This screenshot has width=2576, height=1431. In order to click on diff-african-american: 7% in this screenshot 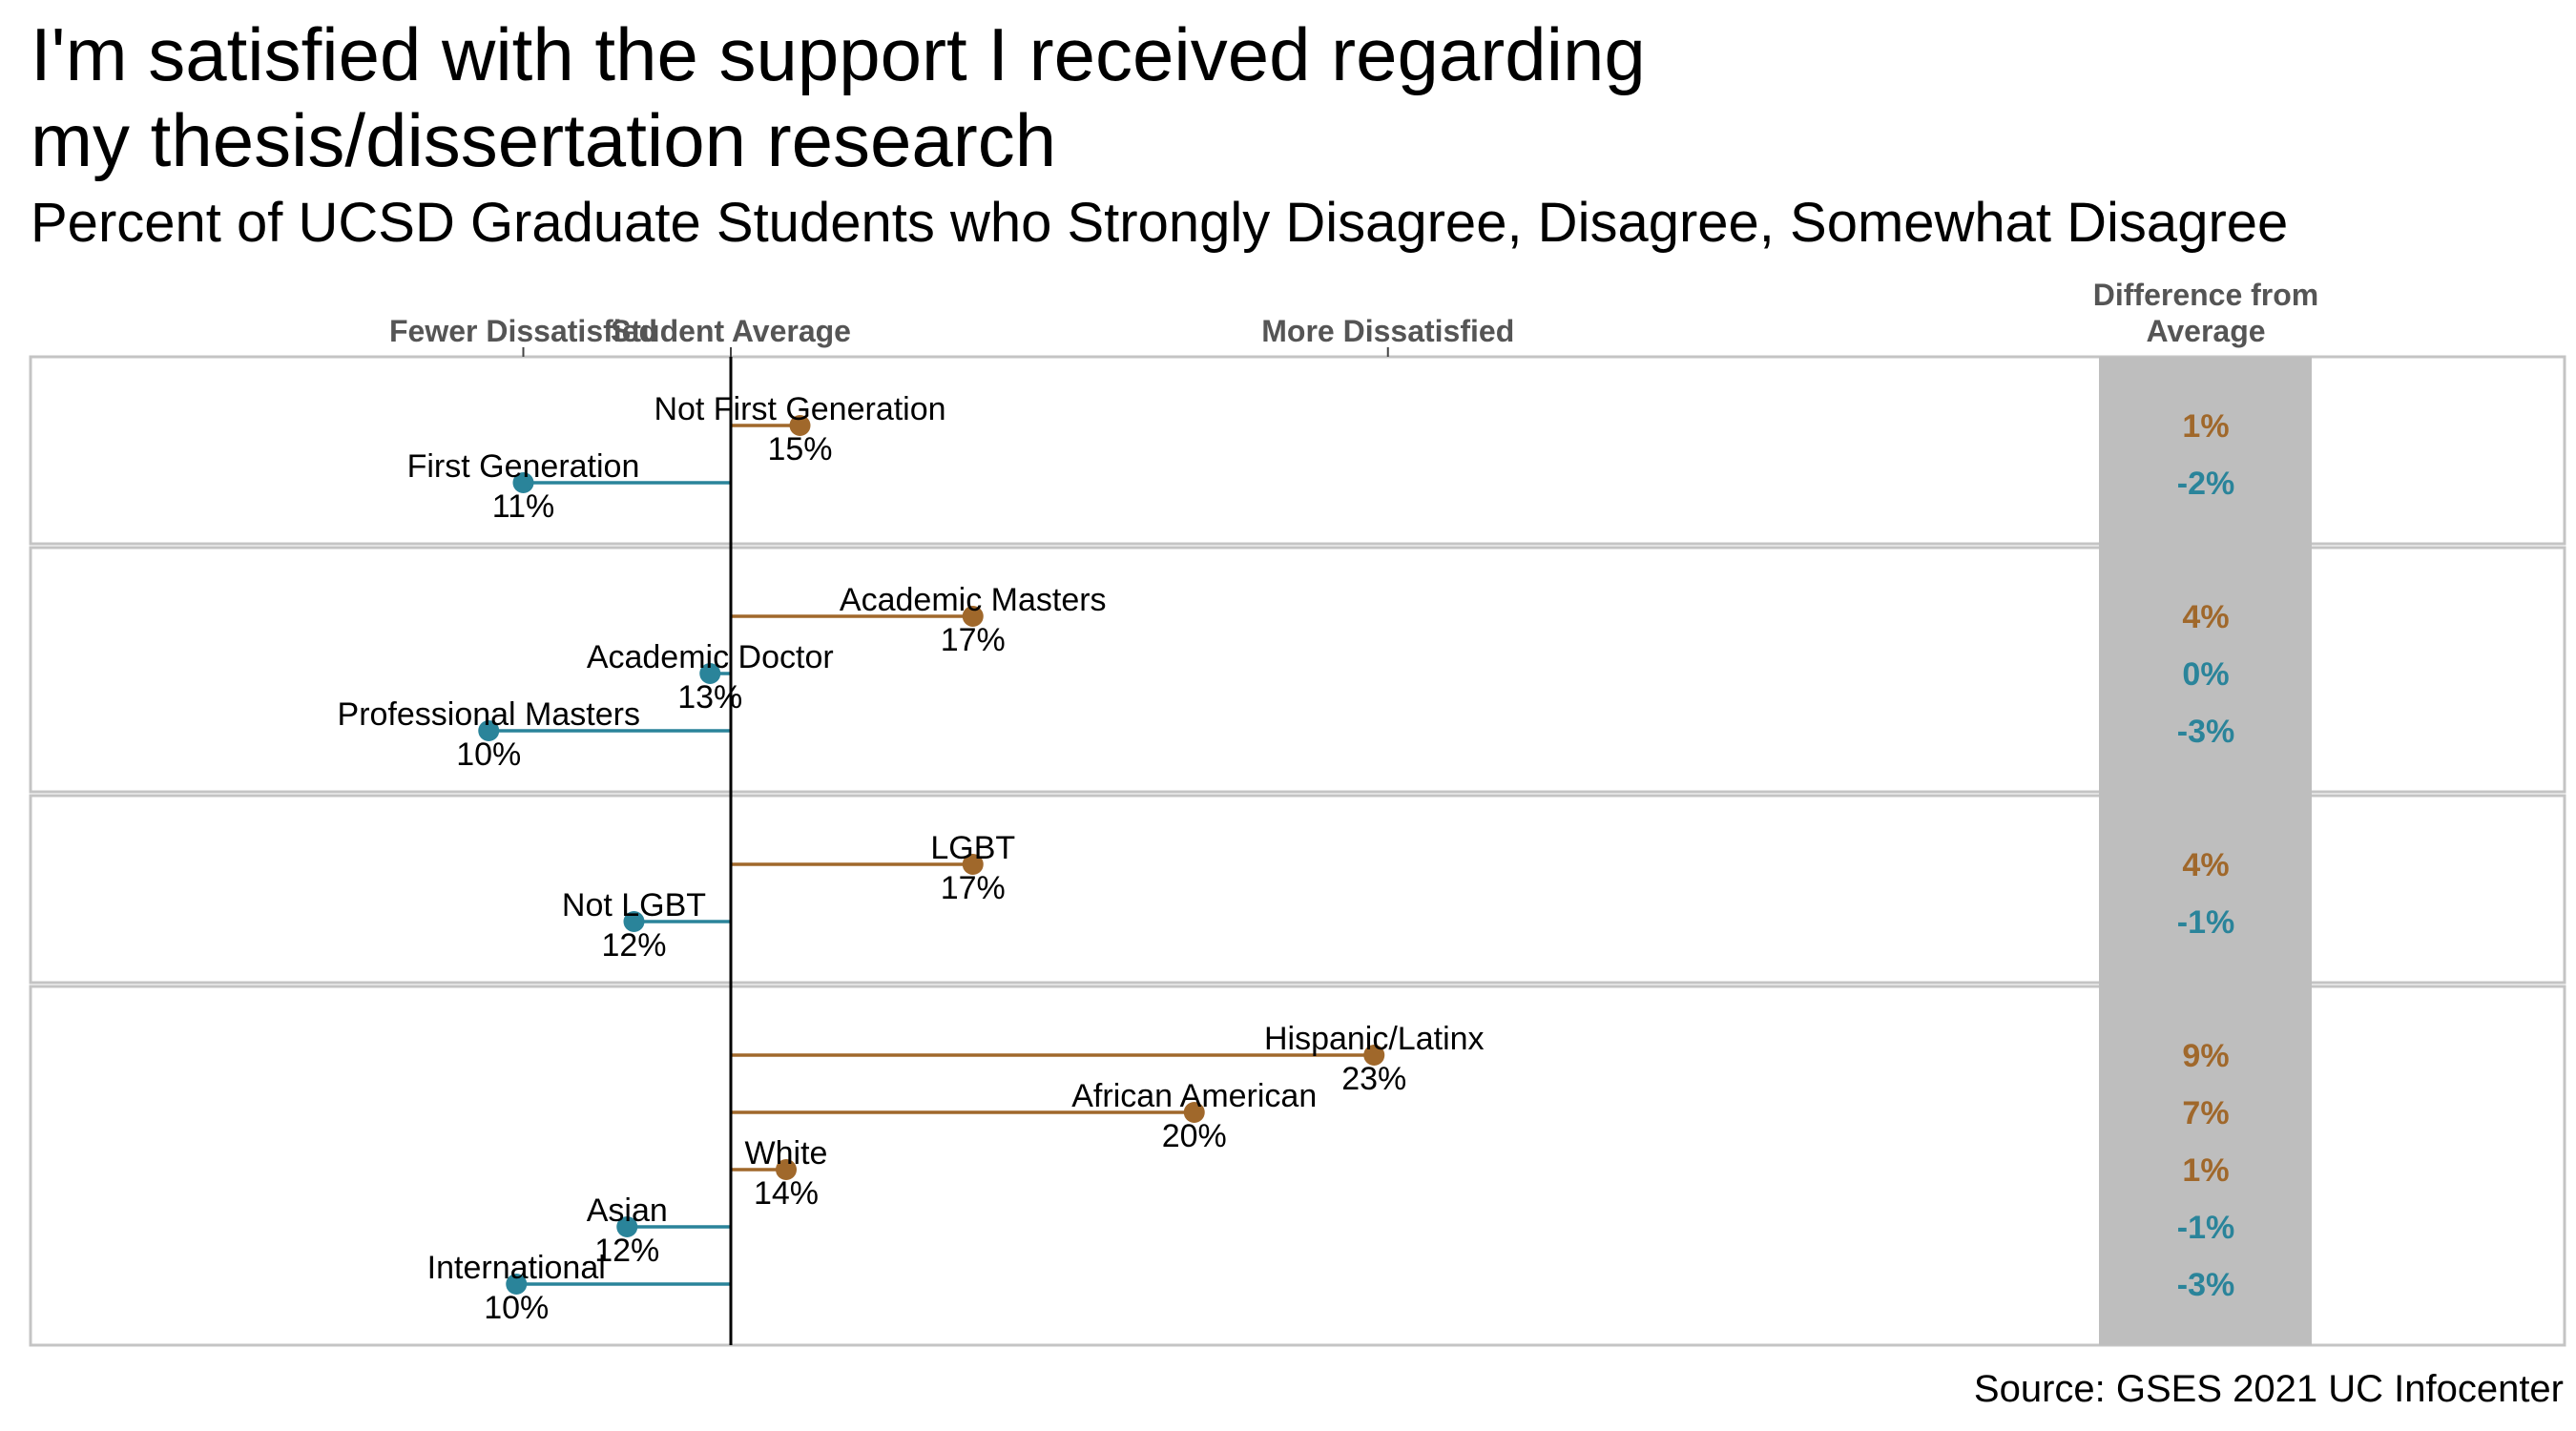, I will do `click(2205, 1113)`.